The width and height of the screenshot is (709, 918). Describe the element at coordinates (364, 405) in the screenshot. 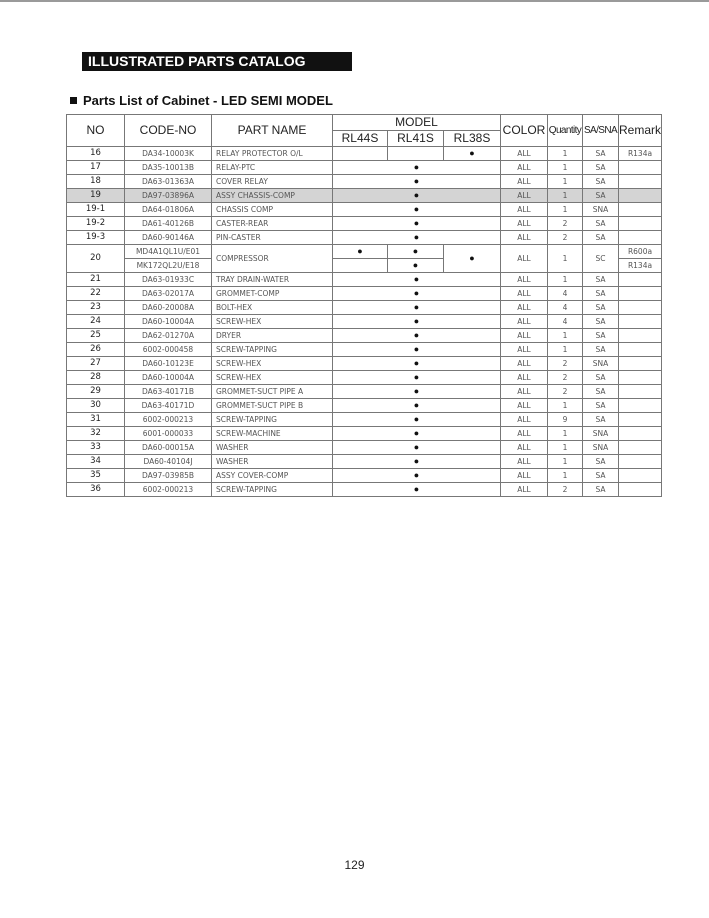

I see `table-row: 30 DA63-40171D GROMMET-SUCT PIPE B ● ALL 1 SA` at that location.